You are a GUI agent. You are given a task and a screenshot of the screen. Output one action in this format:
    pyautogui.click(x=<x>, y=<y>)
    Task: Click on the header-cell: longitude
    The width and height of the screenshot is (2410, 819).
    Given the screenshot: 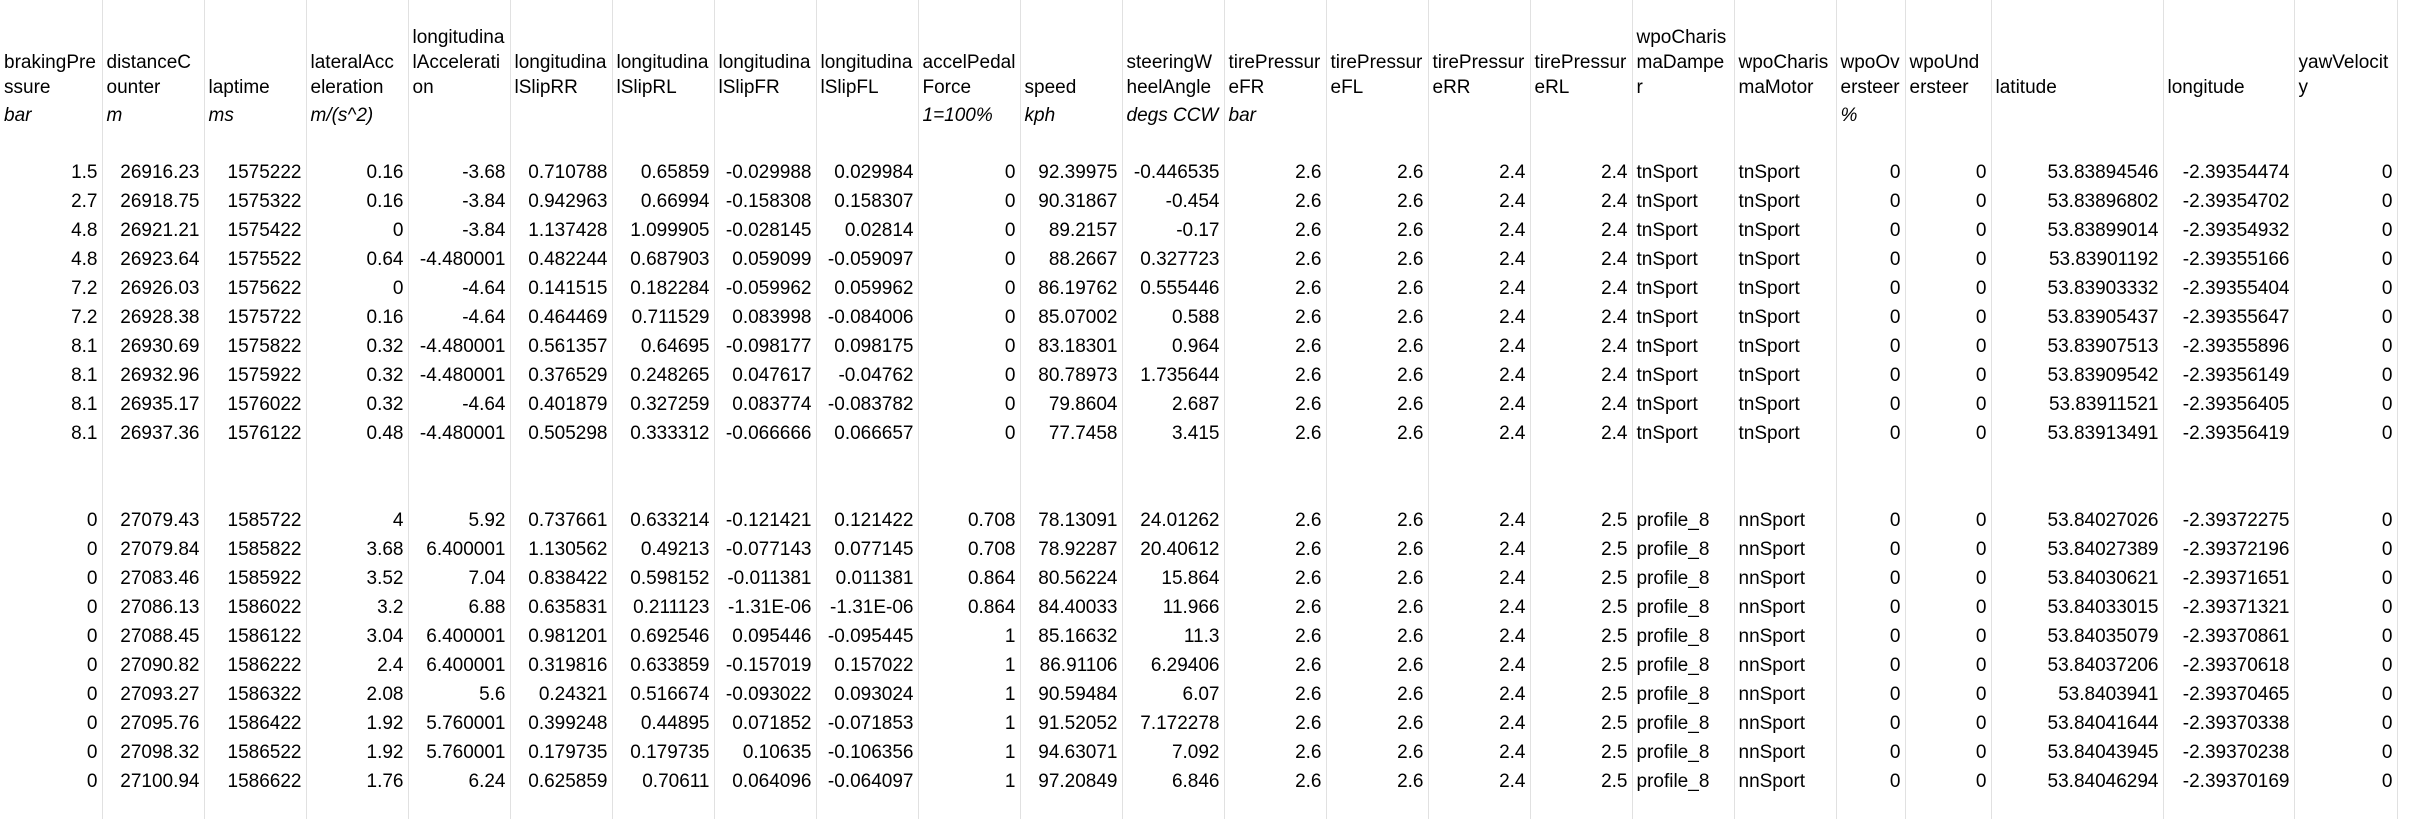 What is the action you would take?
    pyautogui.click(x=2229, y=51)
    